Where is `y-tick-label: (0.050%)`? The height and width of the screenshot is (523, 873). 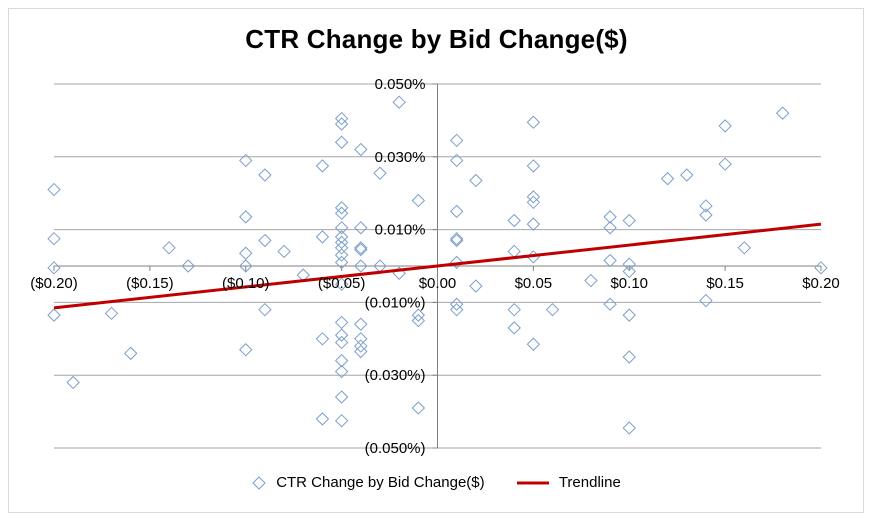 y-tick-label: (0.050%) is located at coordinates (395, 448).